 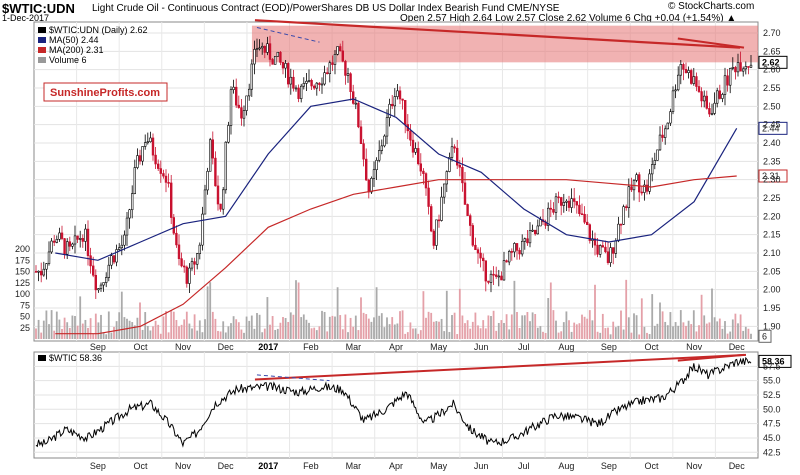 I want to click on volume-tick-label: 200, so click(x=22, y=249).